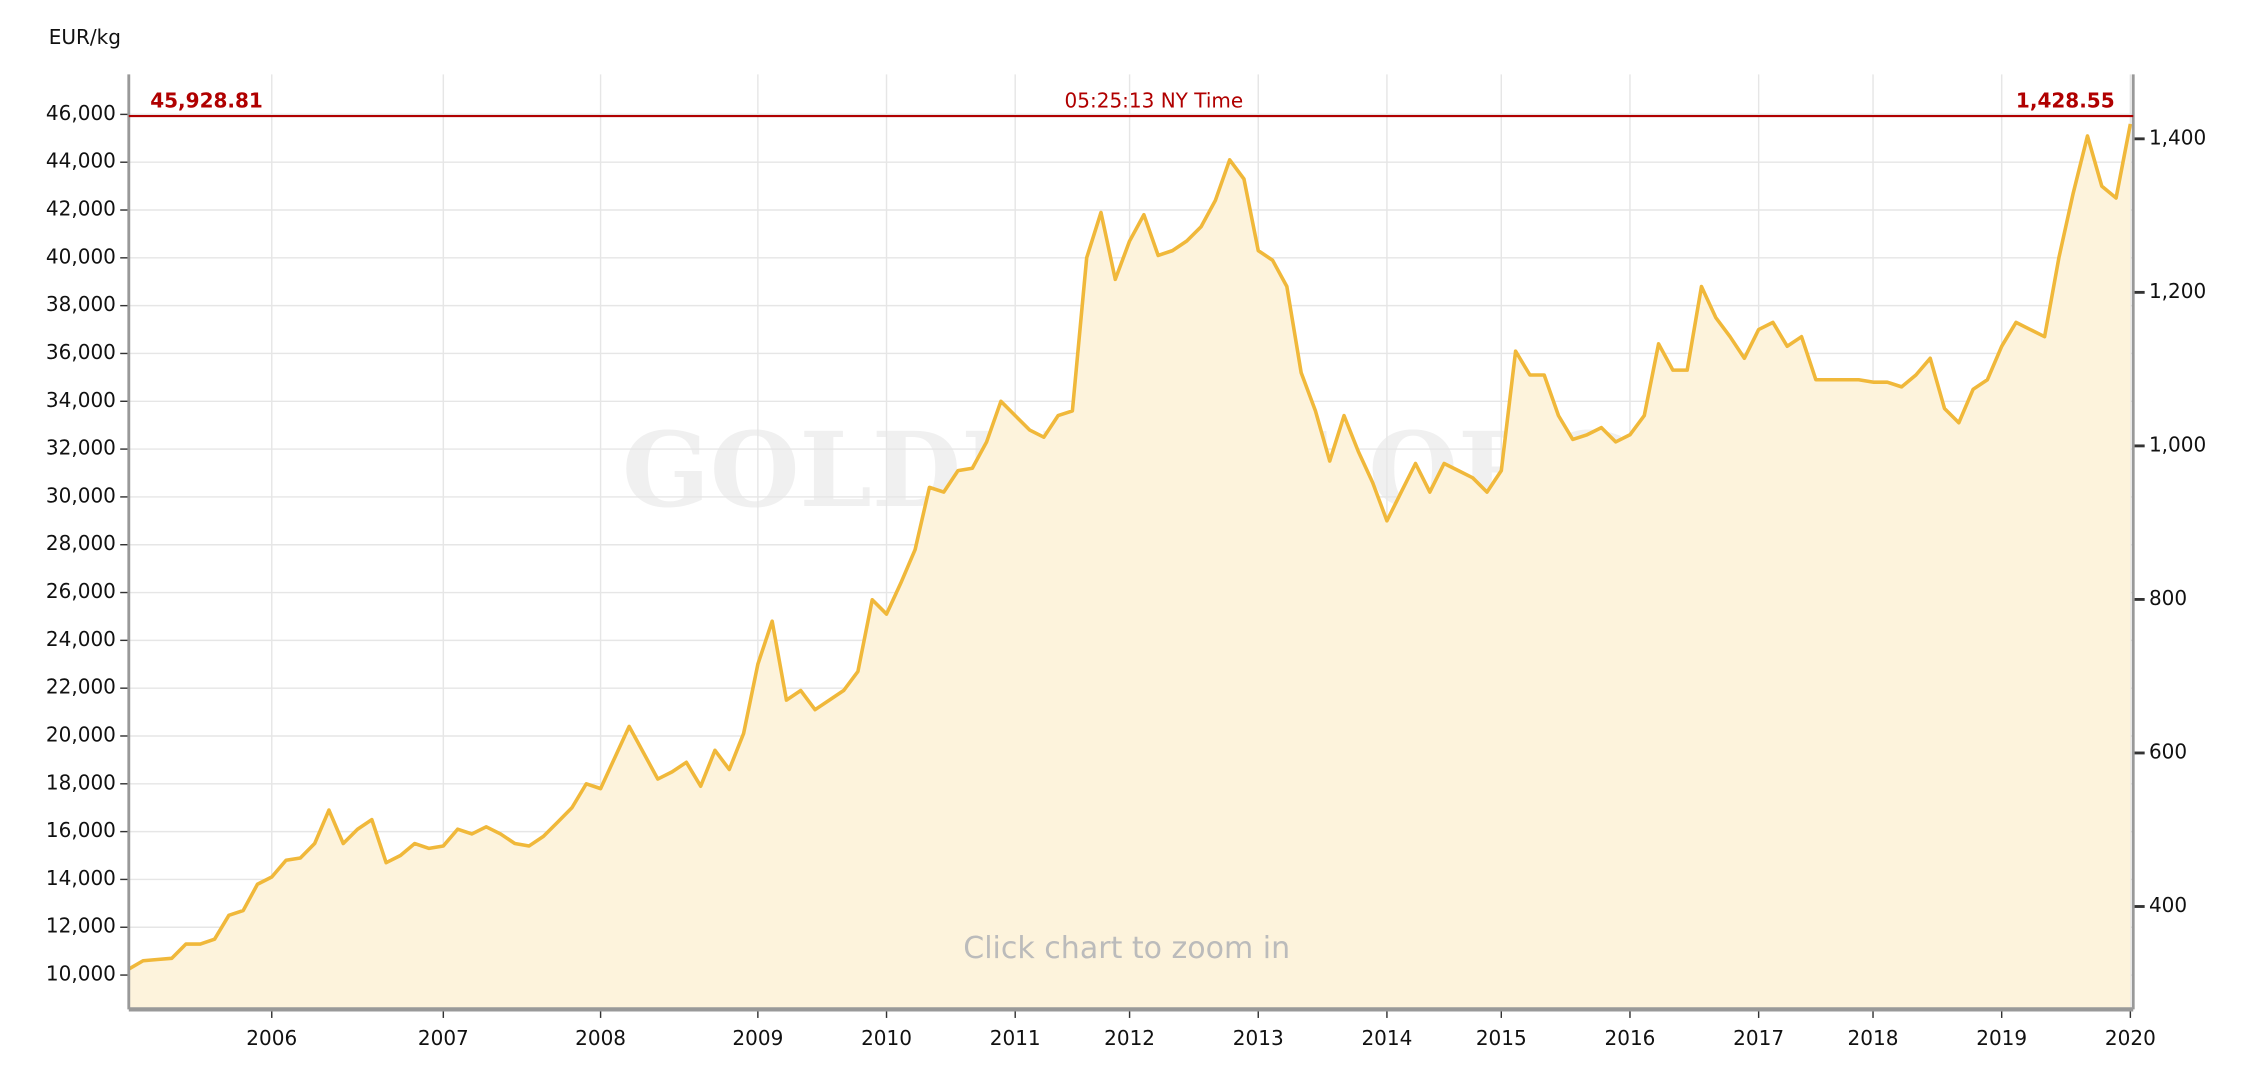  I want to click on hint: Click chart to zoom in, so click(1126, 948).